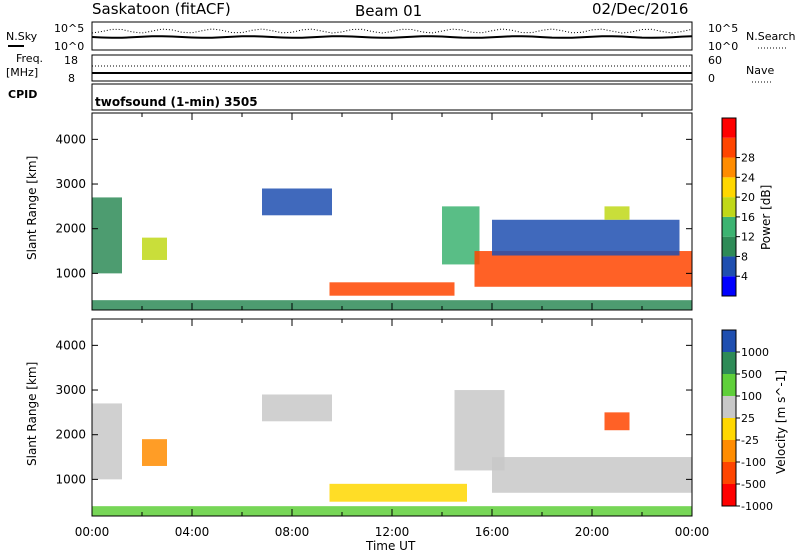  Describe the element at coordinates (748, 217) in the screenshot. I see `colorbar-tick-label-3: 16` at that location.